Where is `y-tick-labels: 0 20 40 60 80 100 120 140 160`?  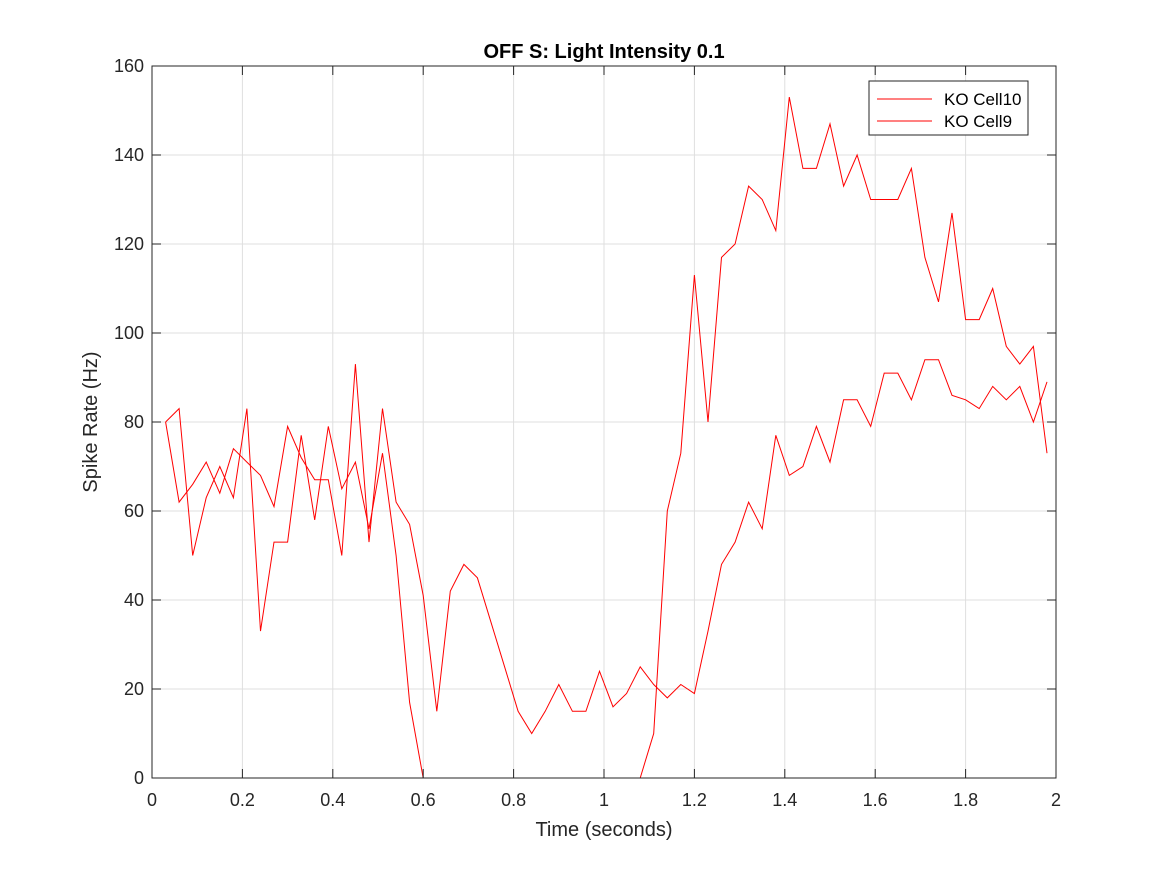 y-tick-labels: 0 20 40 60 80 100 120 140 160 is located at coordinates (129, 422).